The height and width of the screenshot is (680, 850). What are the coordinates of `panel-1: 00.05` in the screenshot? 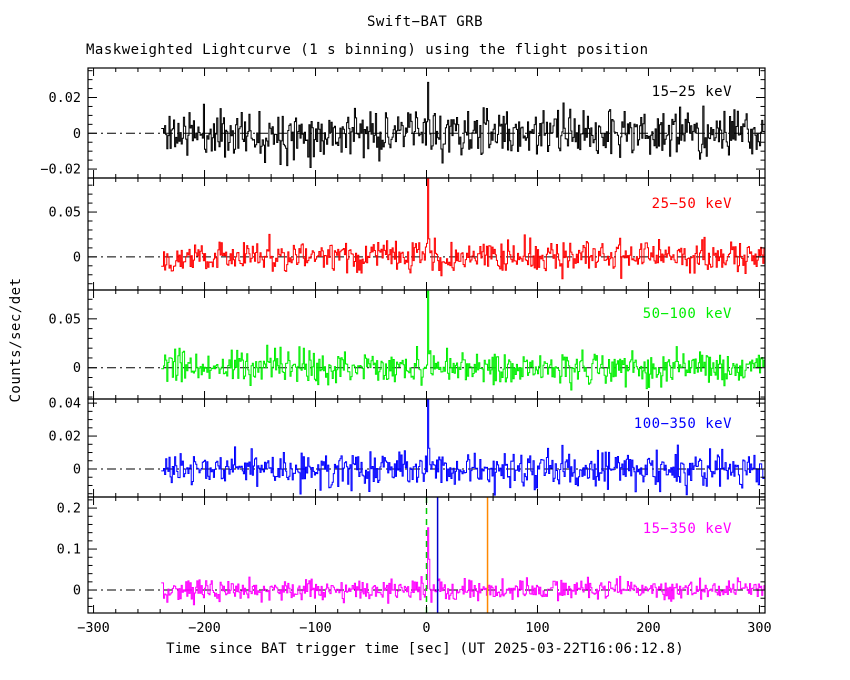 It's located at (407, 234).